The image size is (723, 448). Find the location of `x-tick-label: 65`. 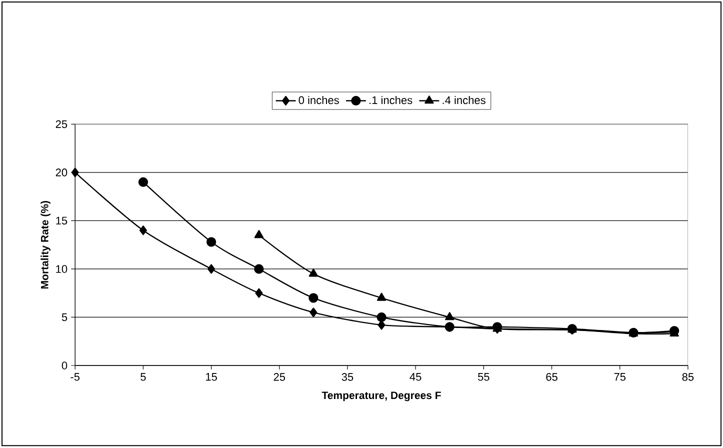

x-tick-label: 65 is located at coordinates (552, 377).